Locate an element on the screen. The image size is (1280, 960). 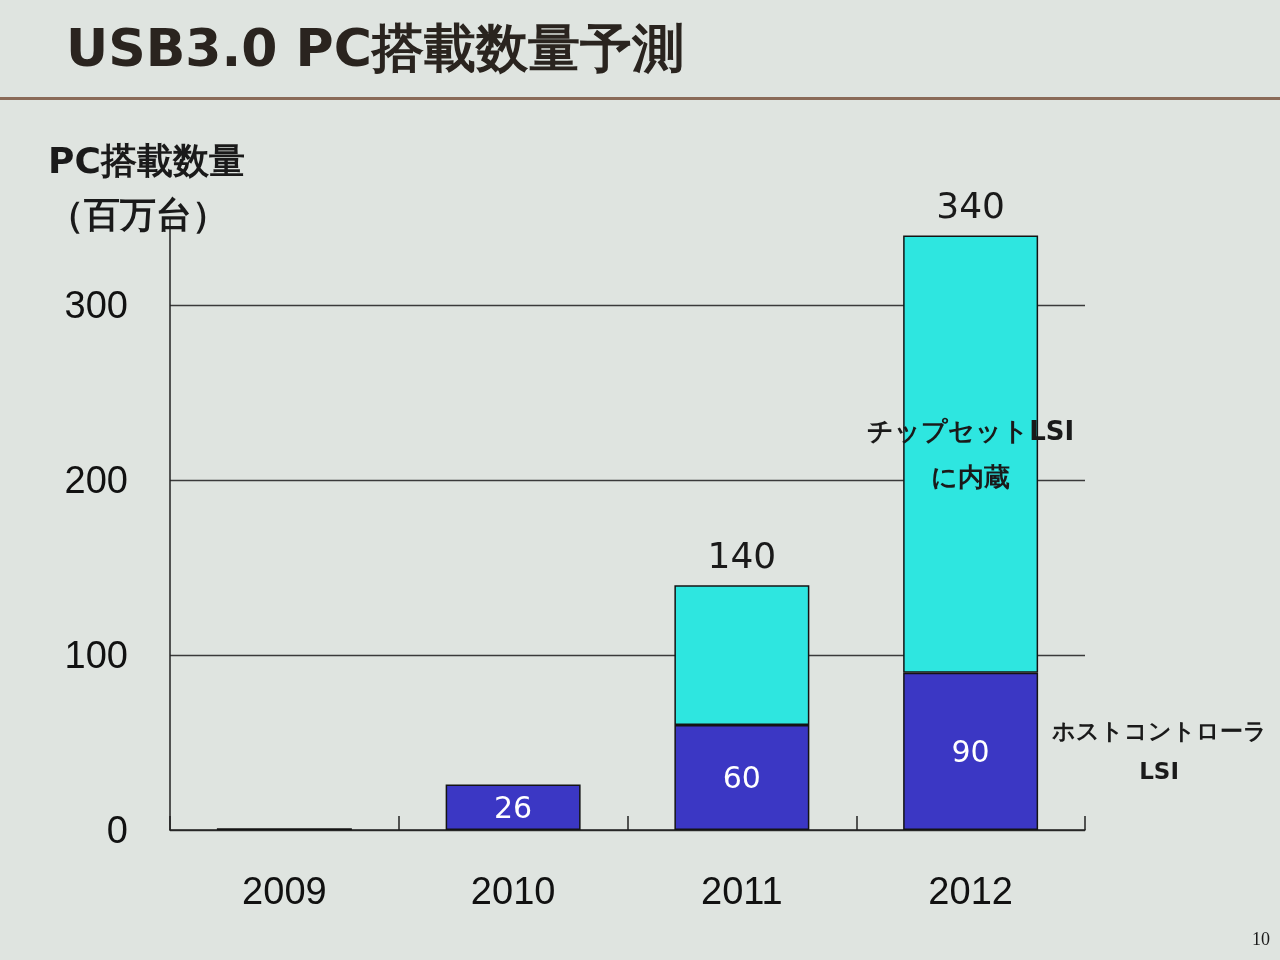
y-tick-label: 200 is located at coordinates (96, 480).